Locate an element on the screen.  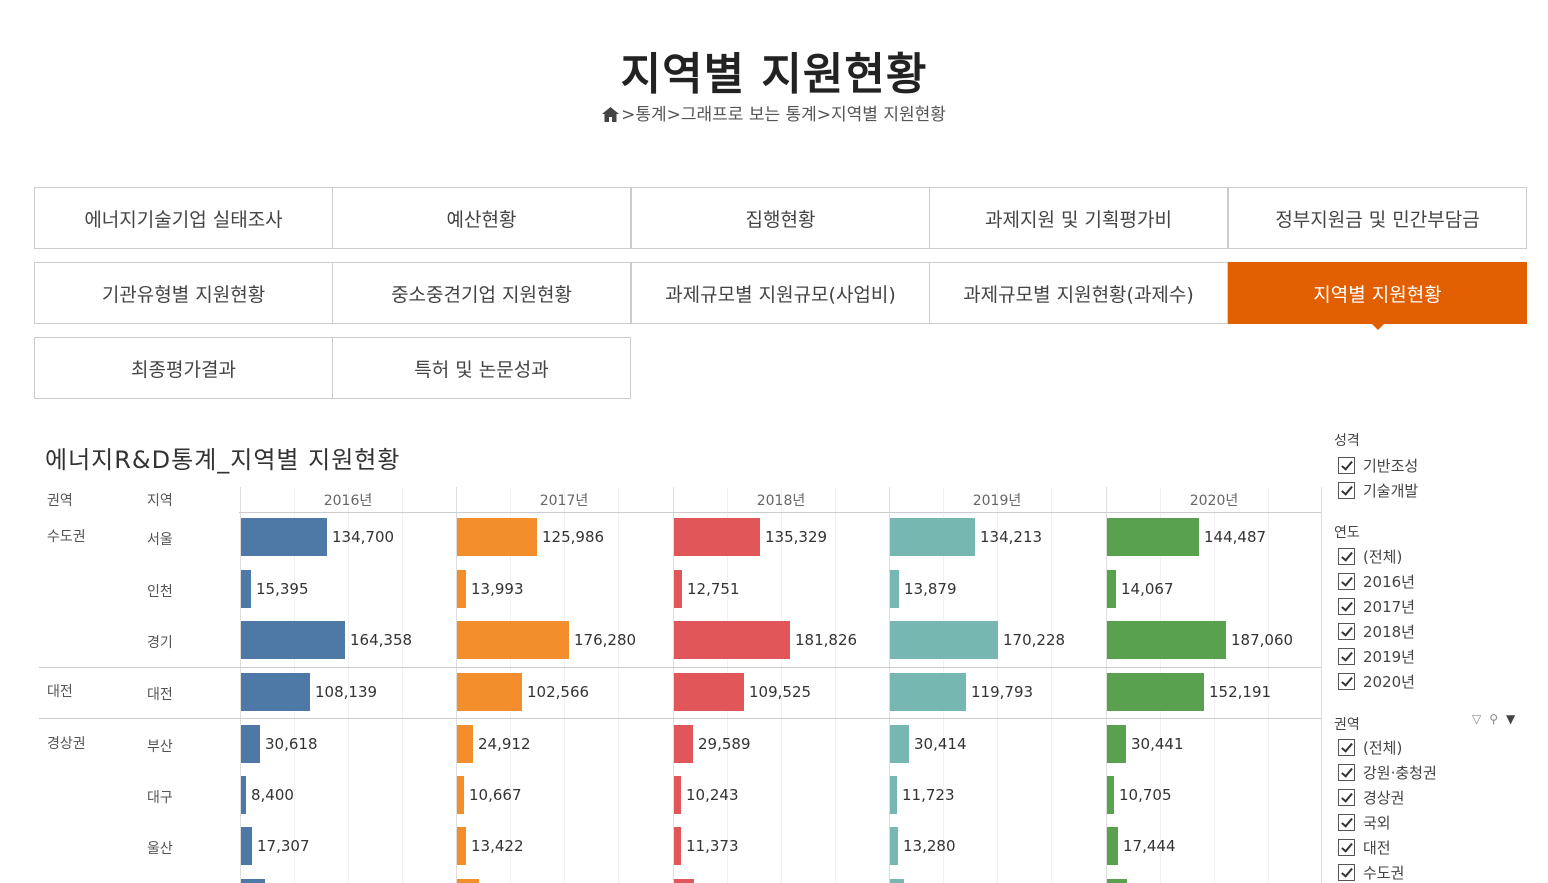
filter-region-item: 경상권 is located at coordinates (1371, 797).